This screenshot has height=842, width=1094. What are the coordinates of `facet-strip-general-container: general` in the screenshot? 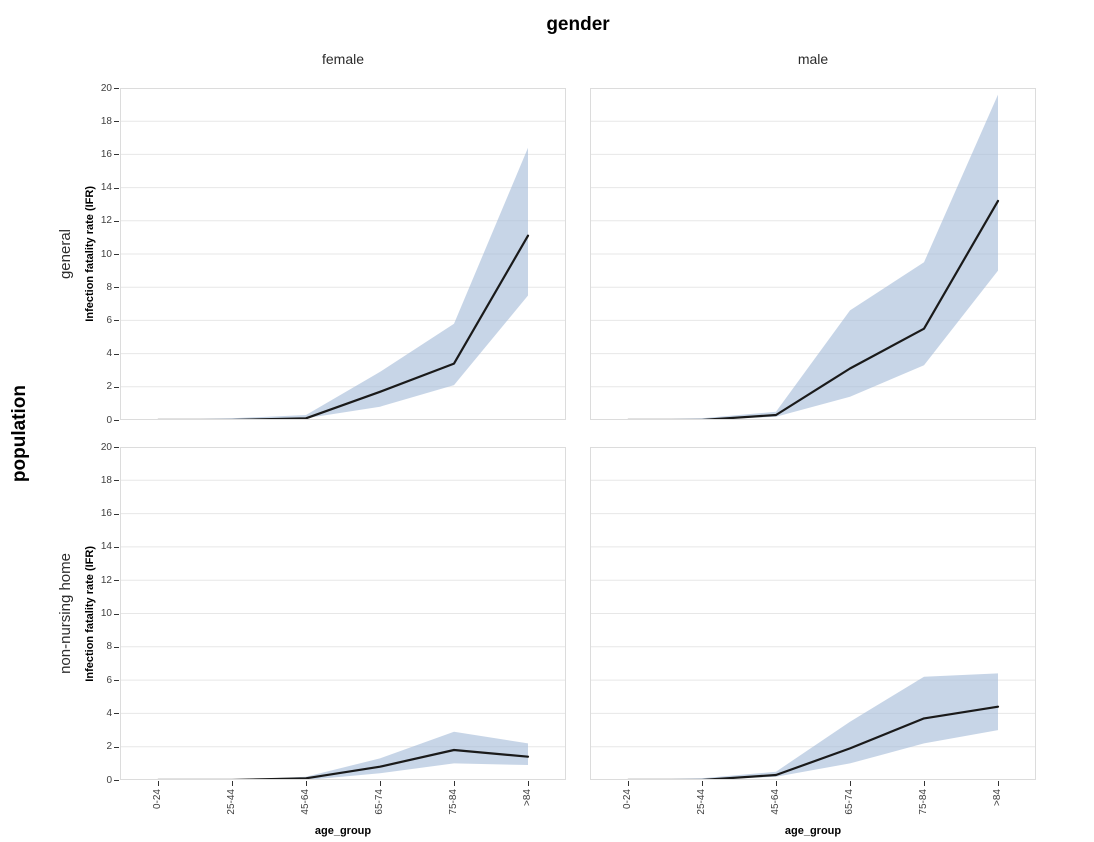 It's located at (65, 254).